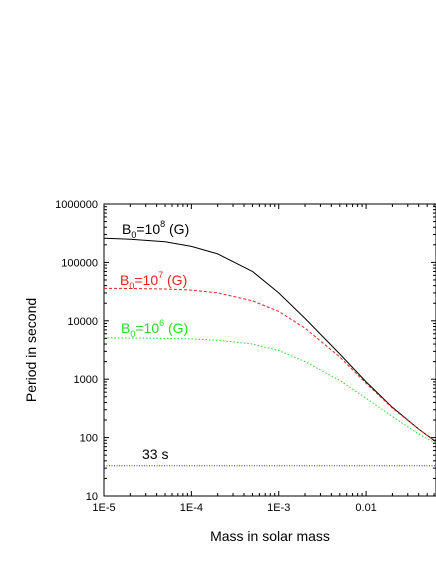 This screenshot has height=564, width=436. Describe the element at coordinates (191, 508) in the screenshot. I see `x-tick-label: 1E-4` at that location.